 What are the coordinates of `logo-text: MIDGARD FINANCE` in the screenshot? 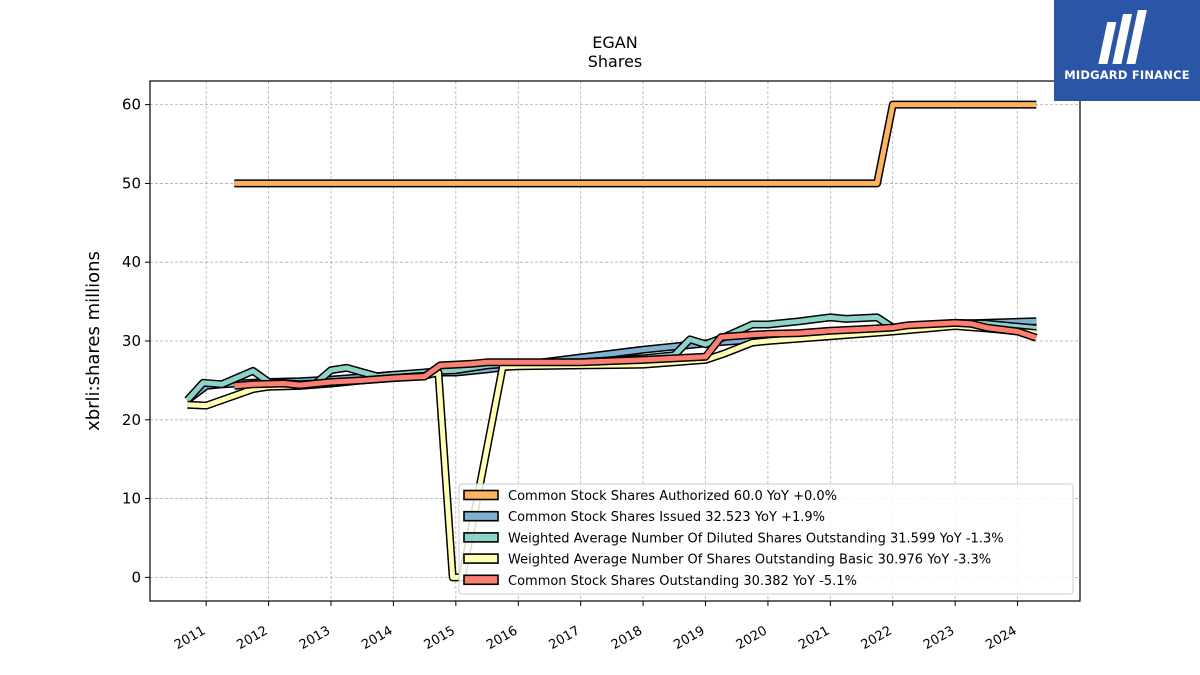 It's located at (1127, 75).